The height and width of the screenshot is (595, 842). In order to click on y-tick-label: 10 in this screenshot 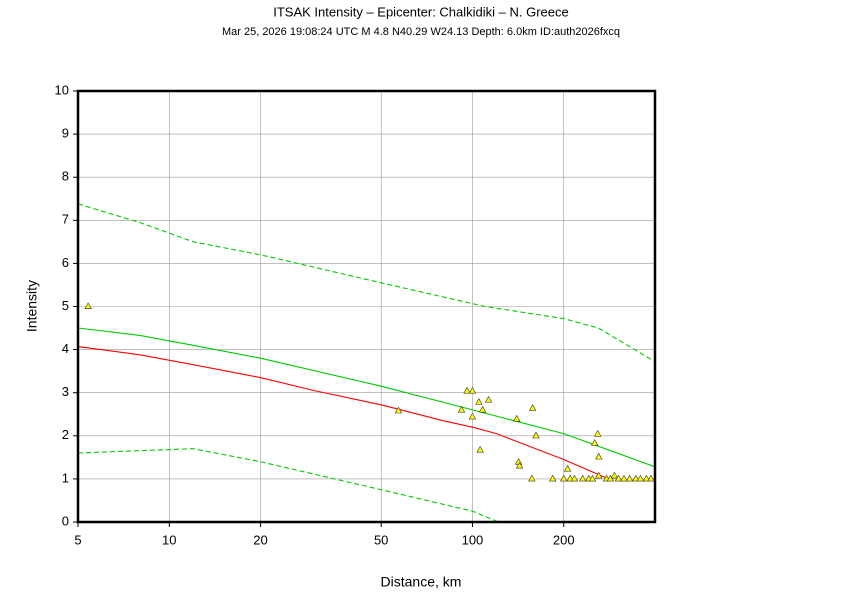, I will do `click(62, 89)`.